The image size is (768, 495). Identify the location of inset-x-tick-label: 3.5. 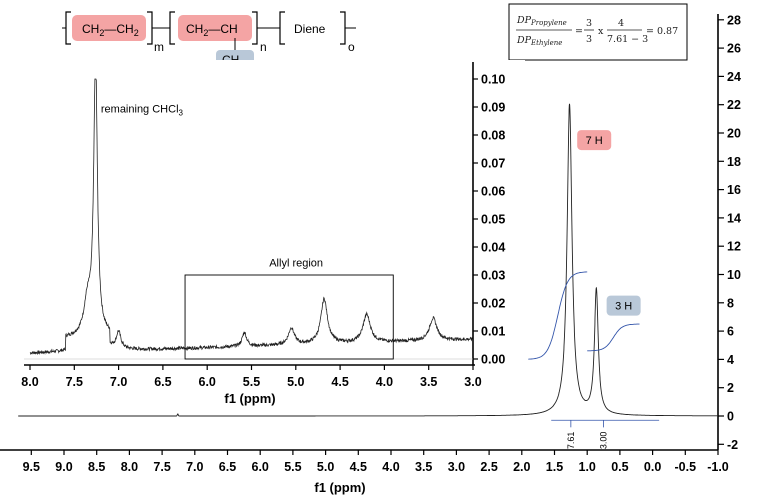
(428, 382).